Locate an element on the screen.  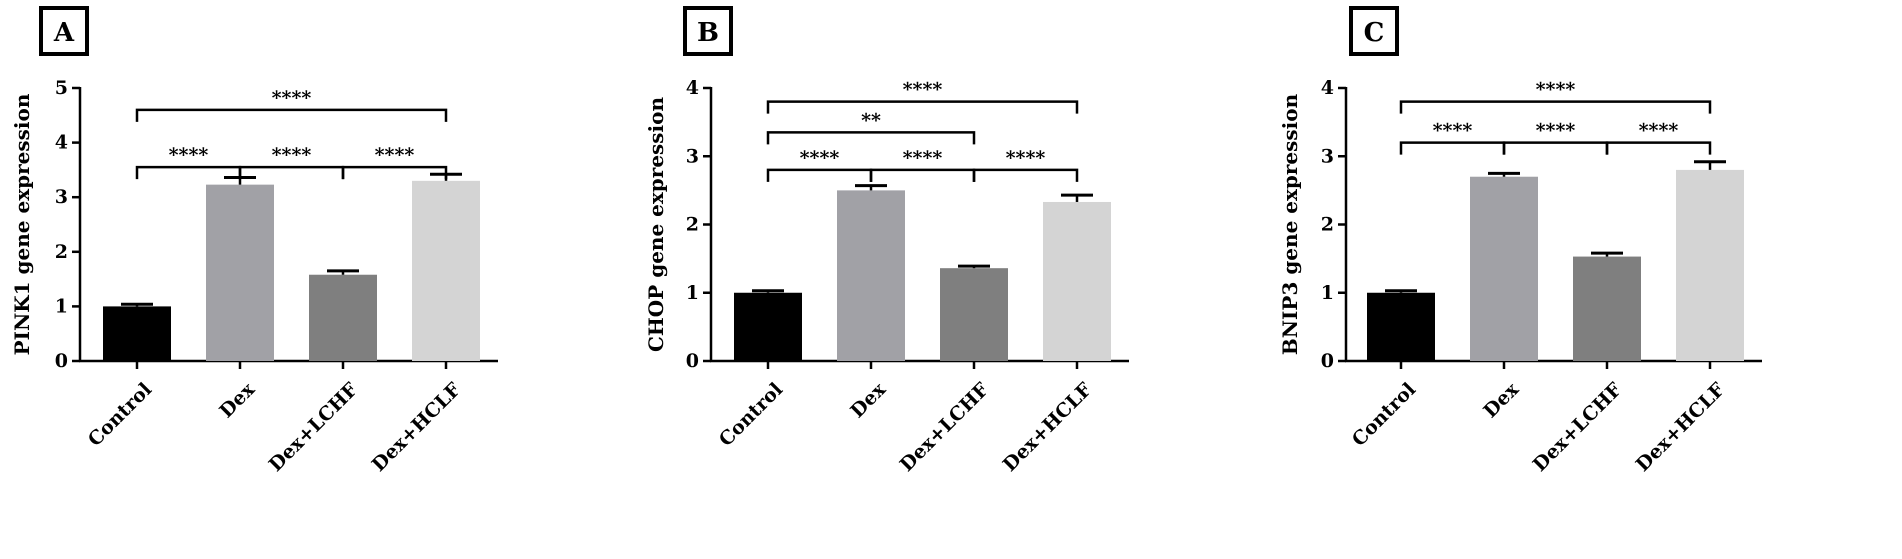
panel-label-box: C is located at coordinates (1374, 31).